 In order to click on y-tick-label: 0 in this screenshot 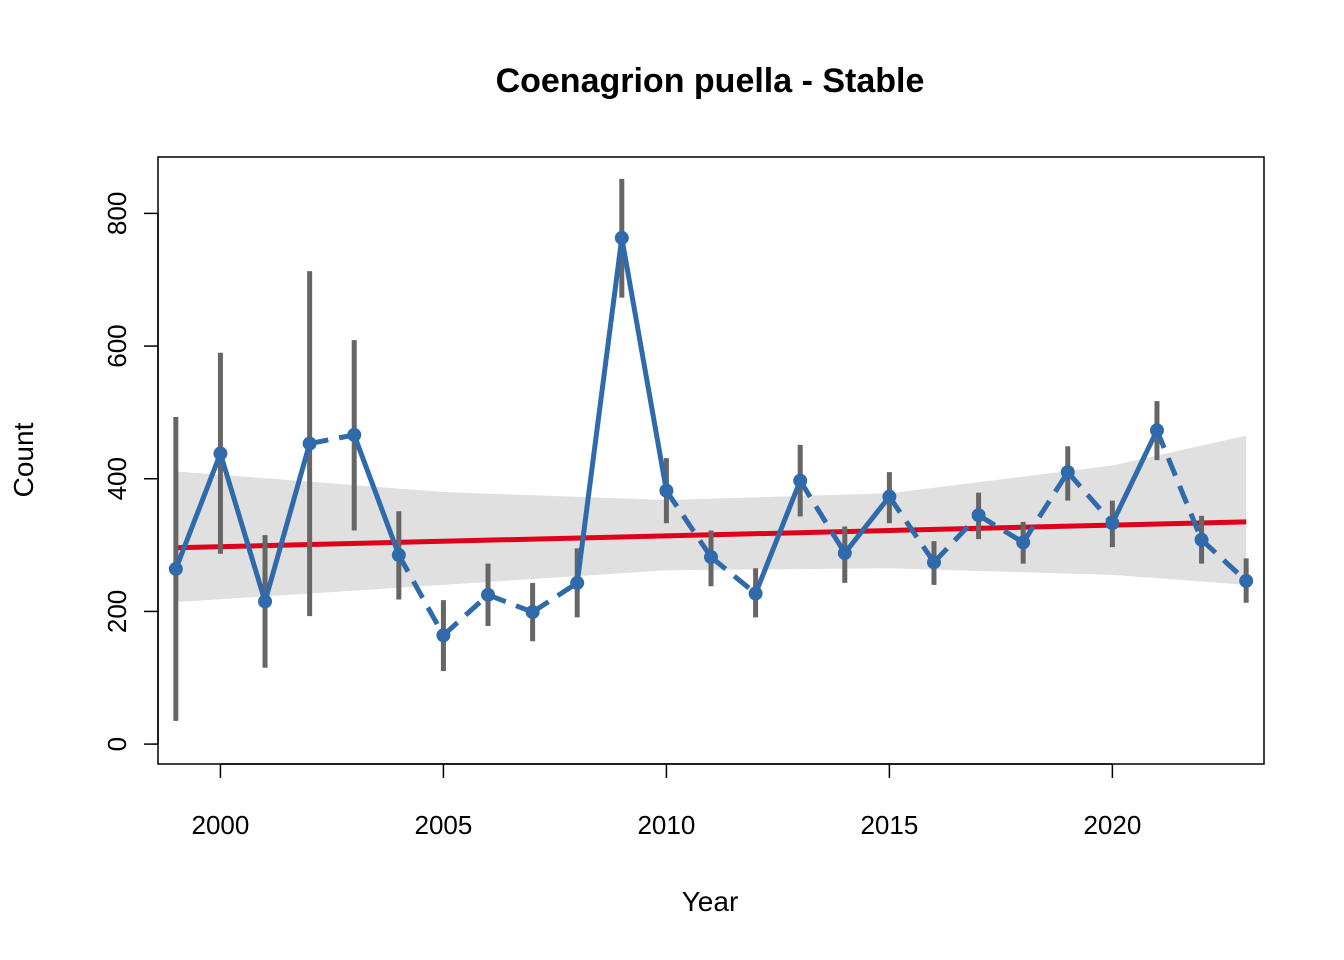, I will do `click(117, 744)`.